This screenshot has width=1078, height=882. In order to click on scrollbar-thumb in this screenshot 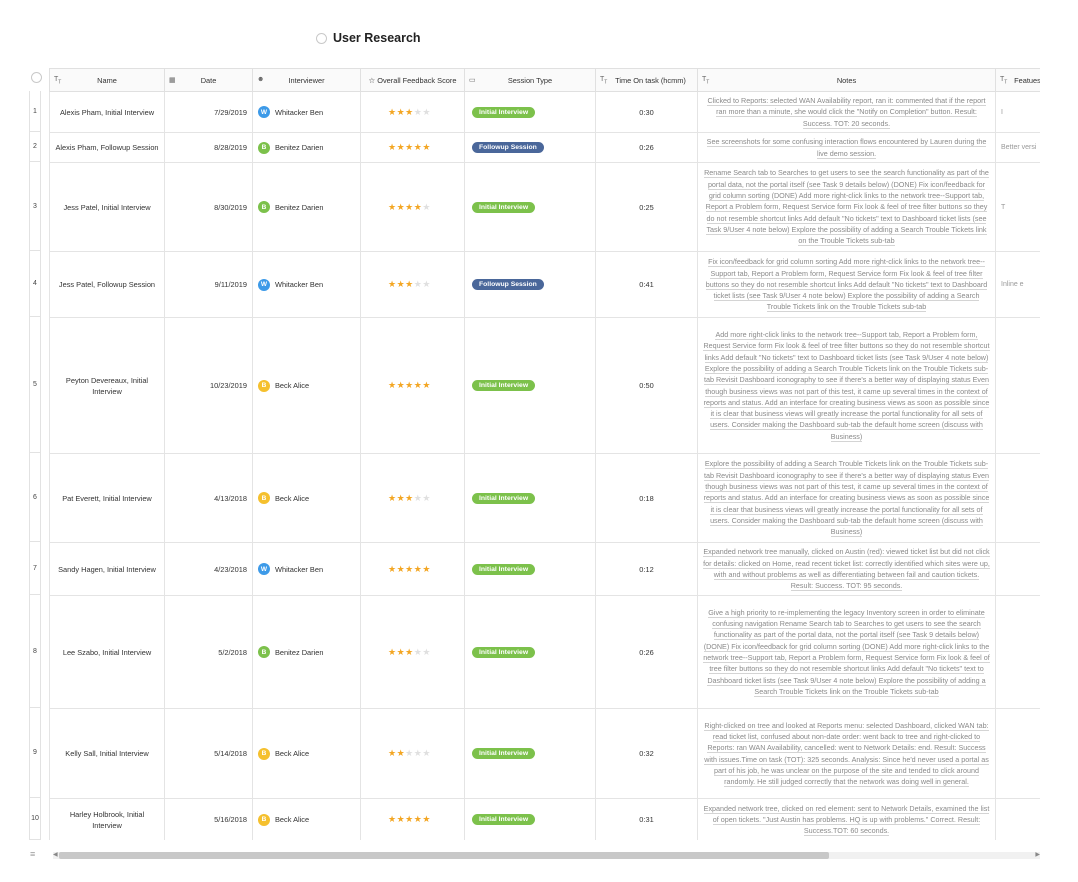, I will do `click(444, 855)`.